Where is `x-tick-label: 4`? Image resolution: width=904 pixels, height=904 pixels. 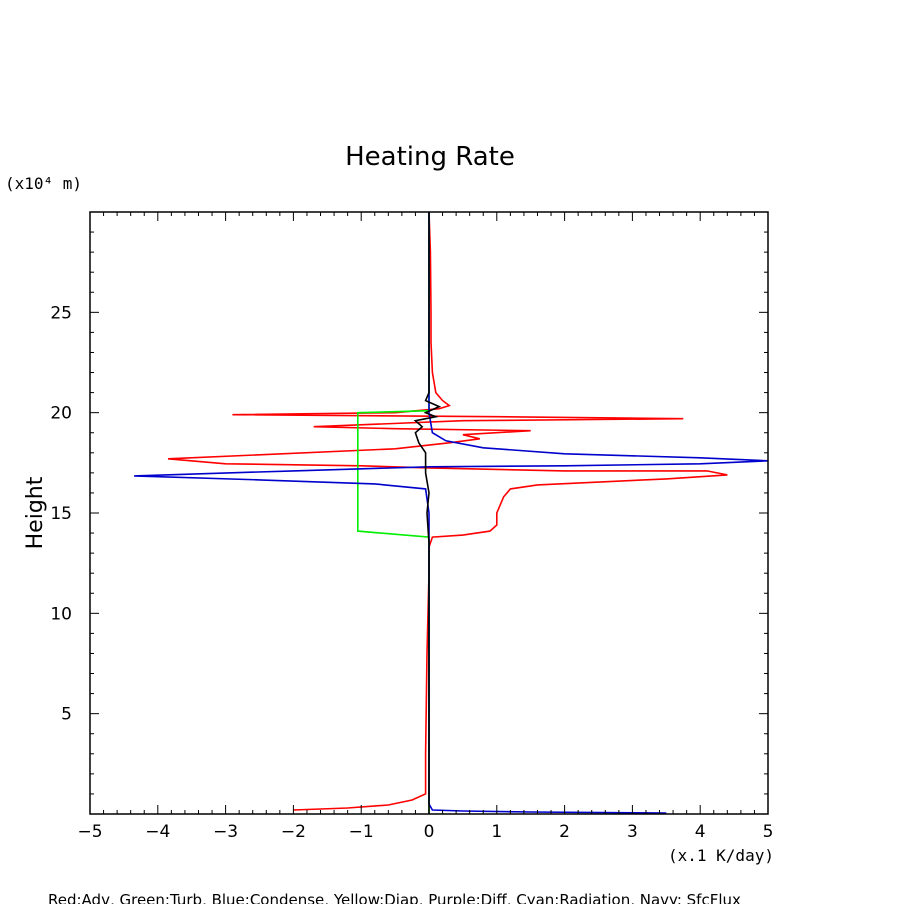 x-tick-label: 4 is located at coordinates (700, 832).